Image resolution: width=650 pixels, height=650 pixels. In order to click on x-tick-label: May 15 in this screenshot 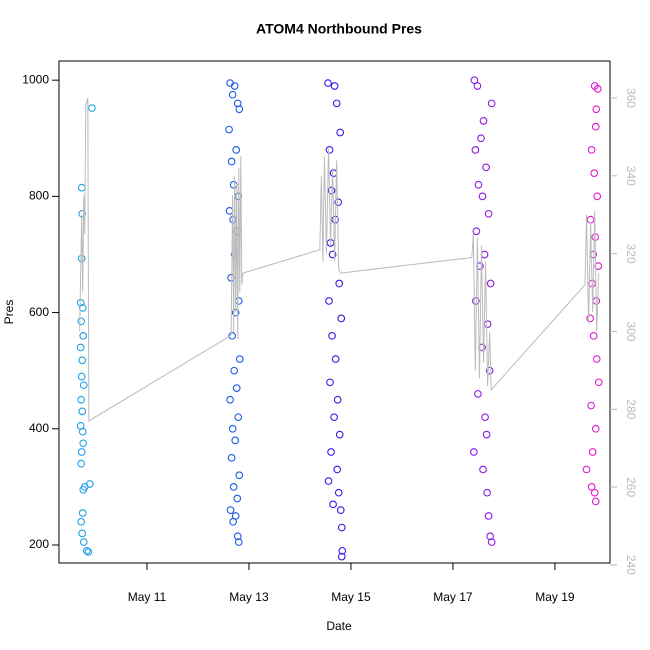, I will do `click(351, 597)`.